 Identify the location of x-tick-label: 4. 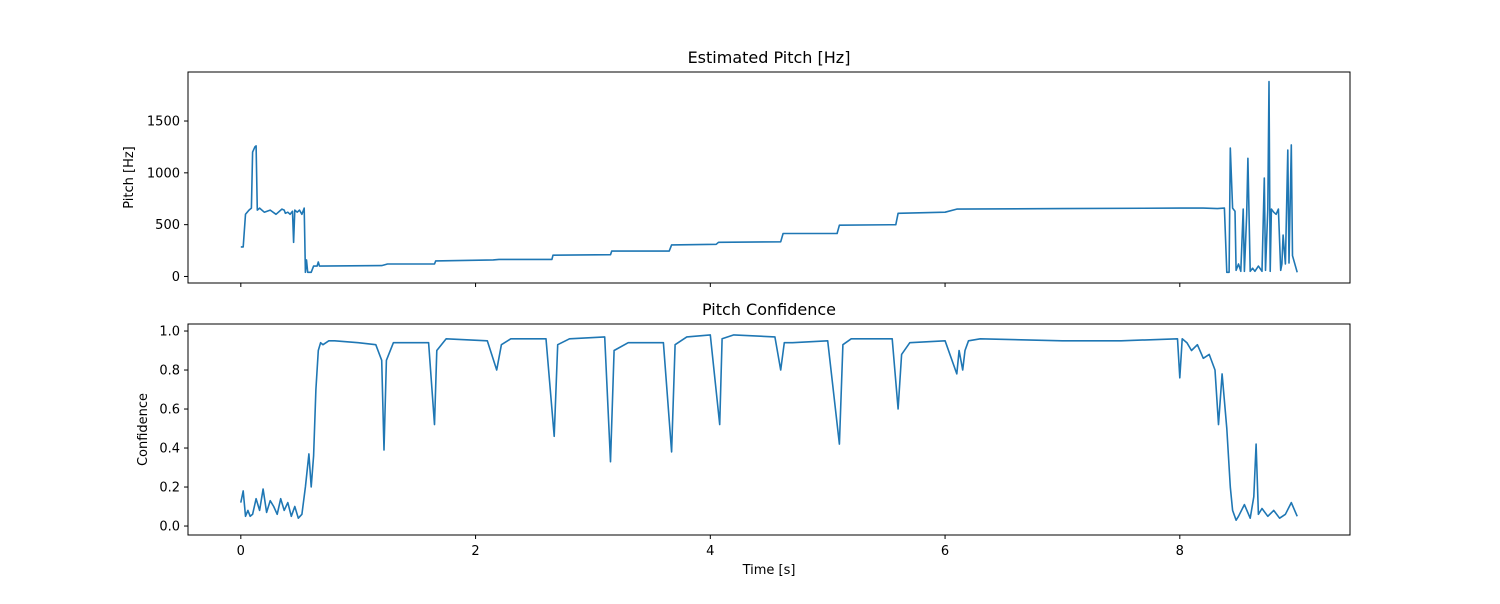
(710, 551).